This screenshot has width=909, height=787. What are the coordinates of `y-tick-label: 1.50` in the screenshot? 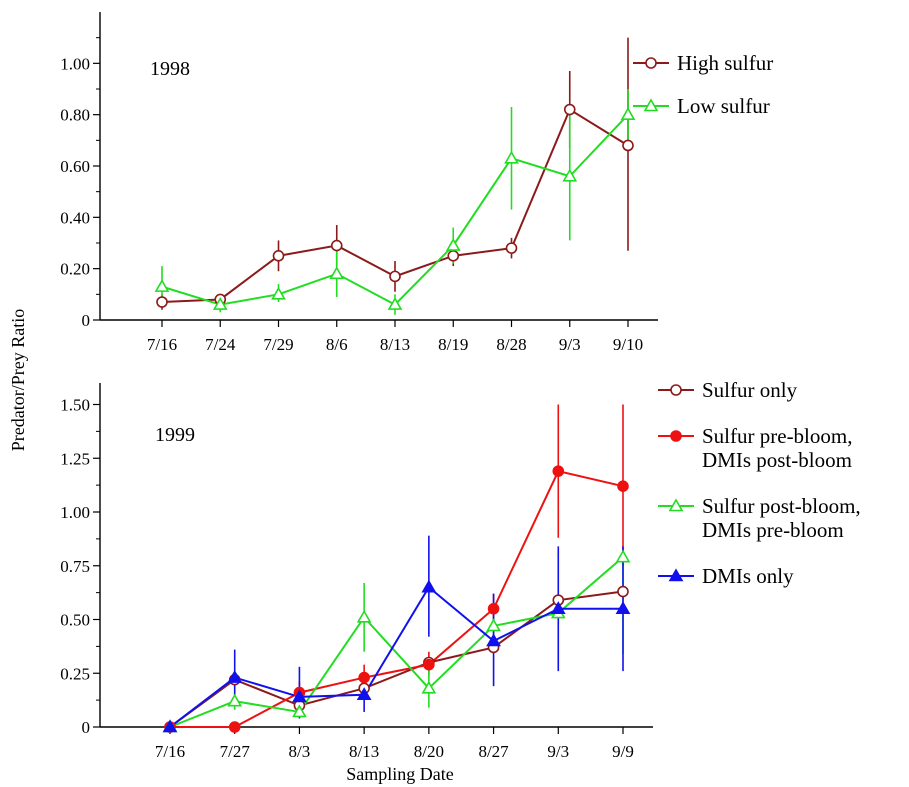 It's located at (75, 405).